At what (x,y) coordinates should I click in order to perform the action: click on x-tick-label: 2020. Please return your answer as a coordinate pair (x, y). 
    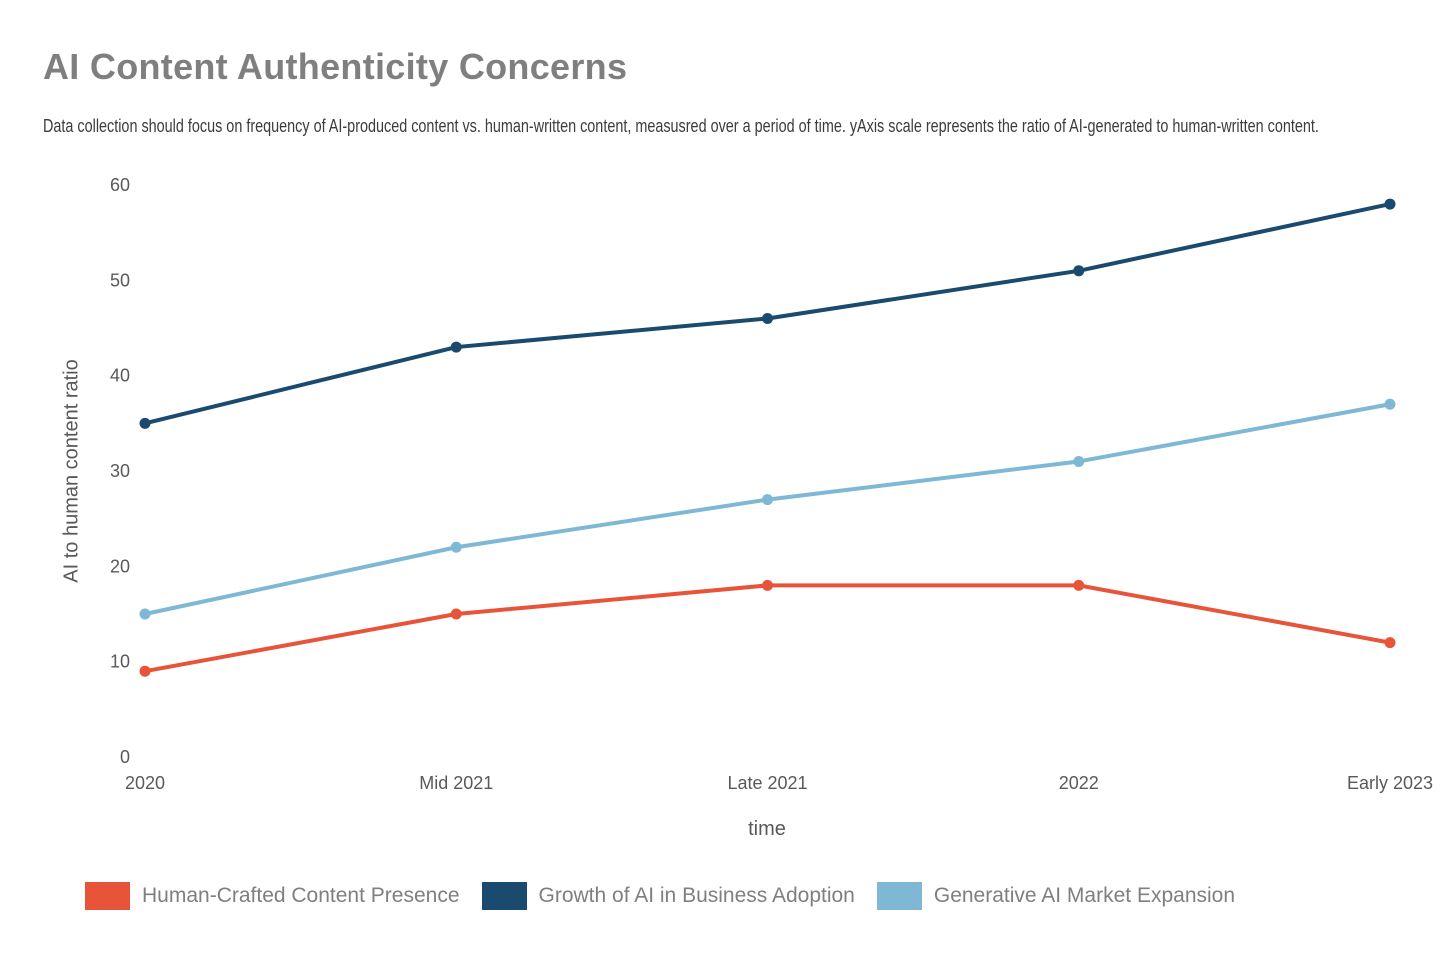
    Looking at the image, I should click on (145, 783).